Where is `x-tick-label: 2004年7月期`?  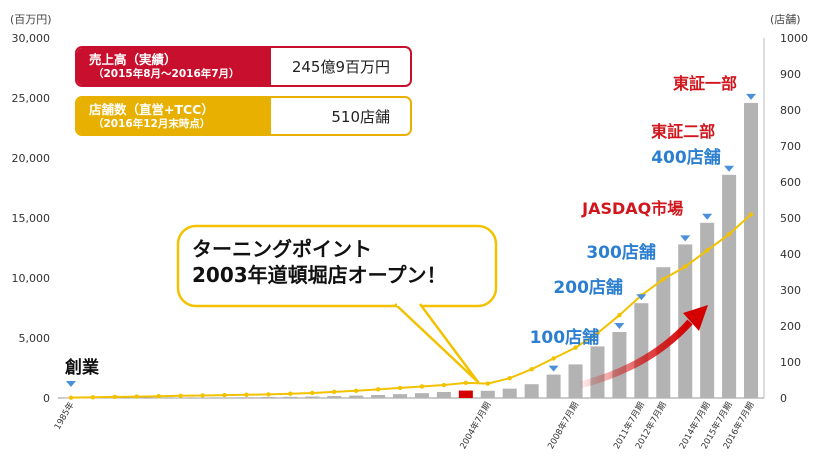 x-tick-label: 2004年7月期 is located at coordinates (476, 425).